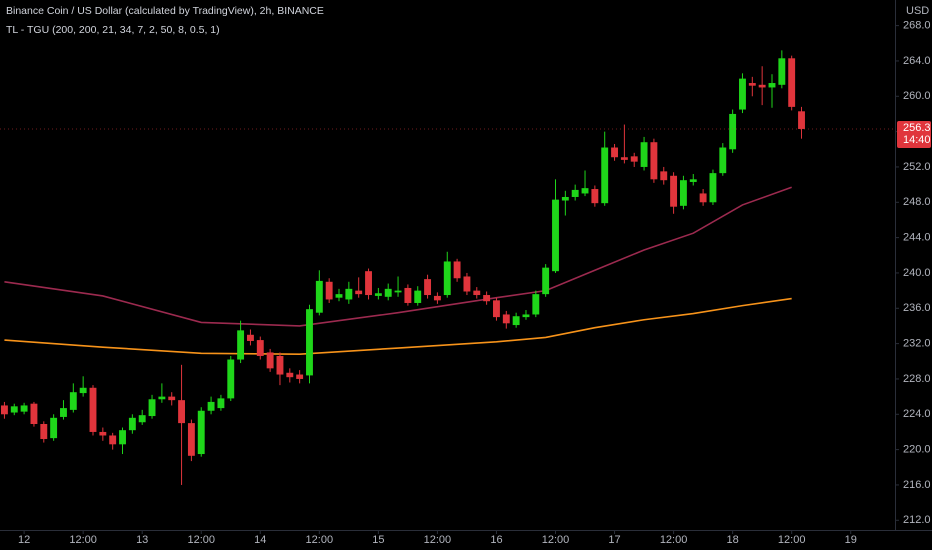 This screenshot has width=932, height=550. I want to click on y-tick-label: 212.0, so click(917, 520).